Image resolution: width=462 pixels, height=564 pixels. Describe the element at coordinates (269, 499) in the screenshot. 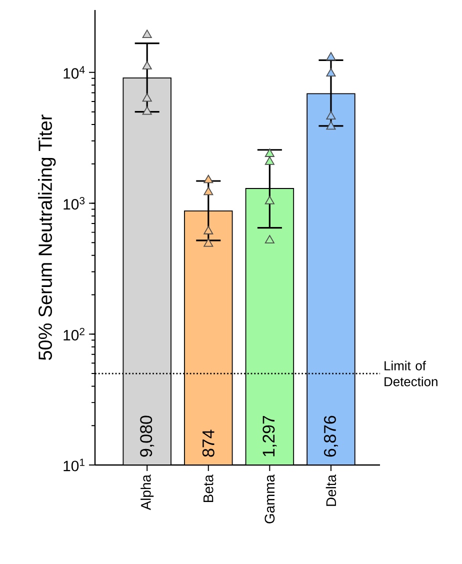

I see `x-tick-label: Gamma` at that location.